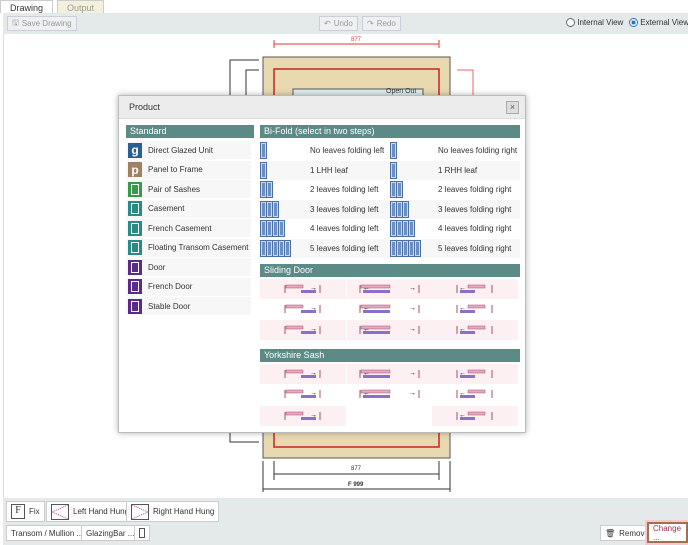 This screenshot has width=688, height=545. Describe the element at coordinates (325, 150) in the screenshot. I see `bifold-option-left: No leaves folding left` at that location.